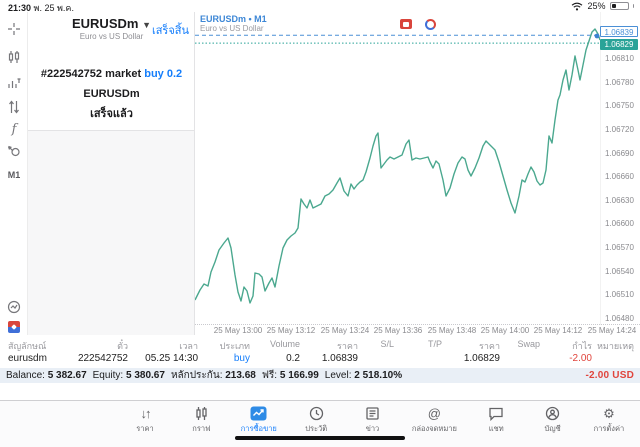  Describe the element at coordinates (258, 428) in the screenshot. I see `nav-label: การซื้อขาย` at that location.